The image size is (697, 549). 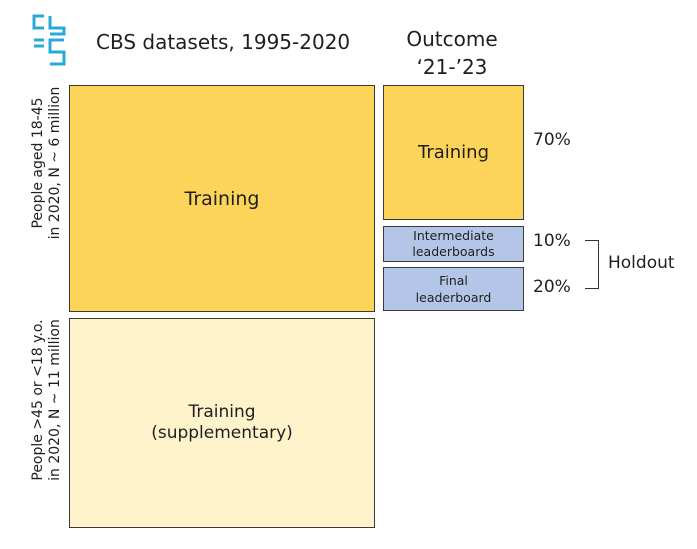 I want to click on outcome-training-box: Training, so click(x=453, y=152).